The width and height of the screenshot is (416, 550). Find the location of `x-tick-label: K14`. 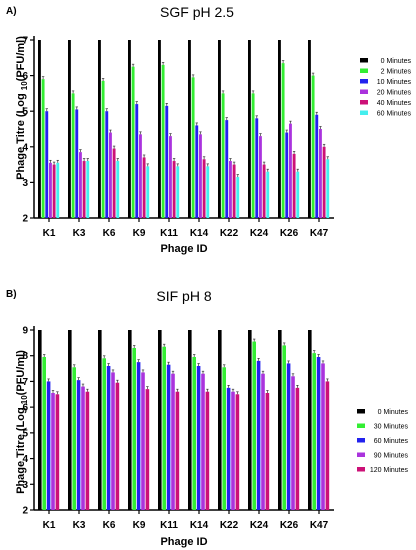

x-tick-label: K14 is located at coordinates (199, 233).